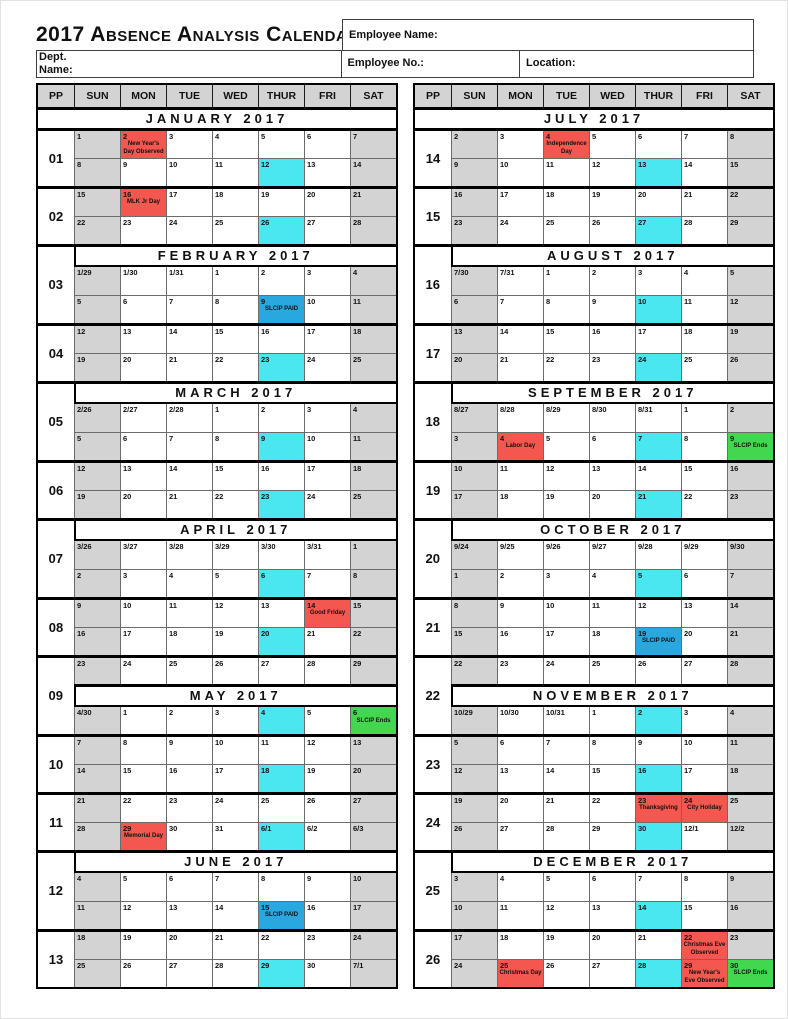 The width and height of the screenshot is (788, 1019). Describe the element at coordinates (550, 633) in the screenshot. I see `date-number: 17` at that location.